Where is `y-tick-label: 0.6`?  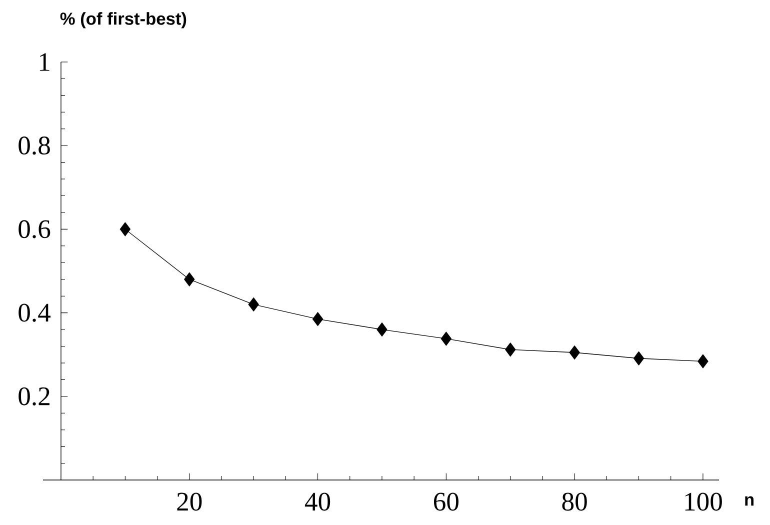 y-tick-label: 0.6 is located at coordinates (34, 229).